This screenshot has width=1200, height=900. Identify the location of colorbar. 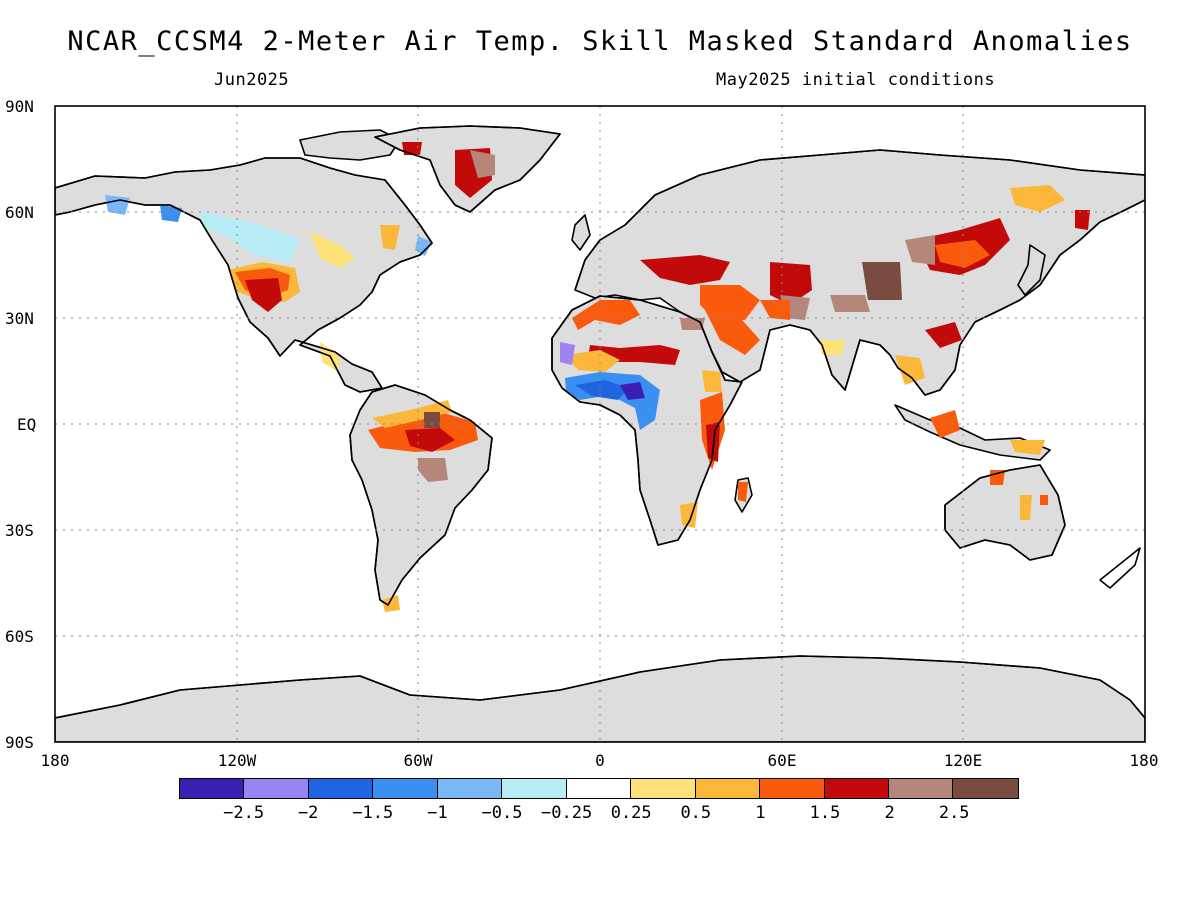
(599, 788).